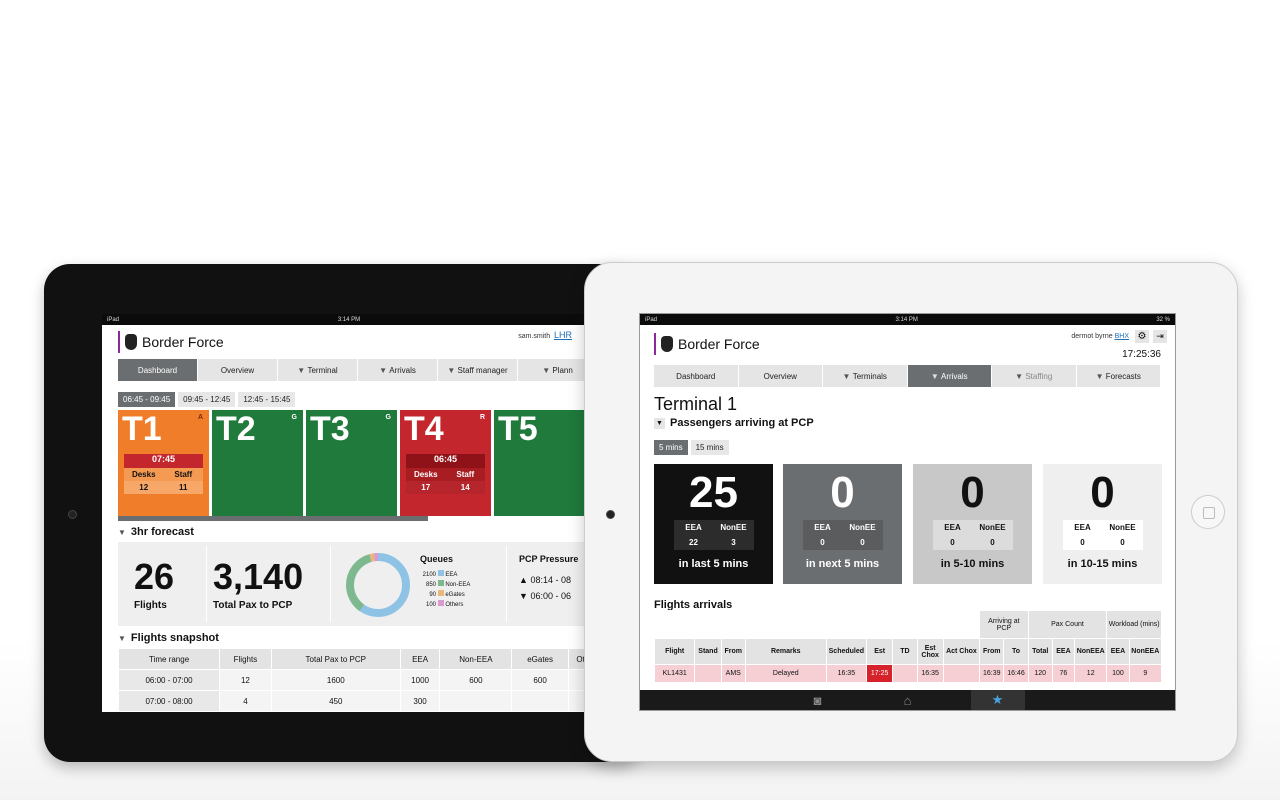 The image size is (1280, 800). What do you see at coordinates (1034, 376) in the screenshot?
I see `nav-staffing: ▼ Staffing` at bounding box center [1034, 376].